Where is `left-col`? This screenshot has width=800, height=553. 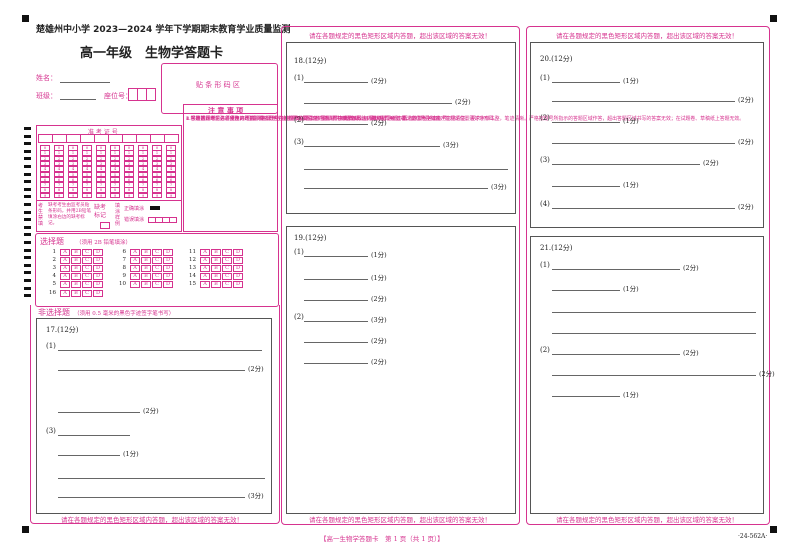 left-col is located at coordinates (155, 414).